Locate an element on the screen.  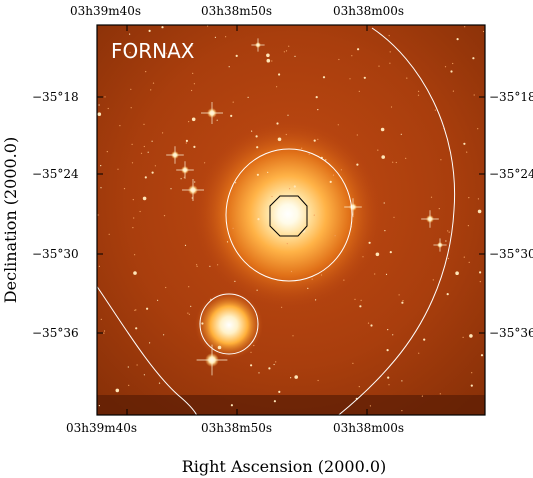
secondary-contour-ring is located at coordinates (229, 324).